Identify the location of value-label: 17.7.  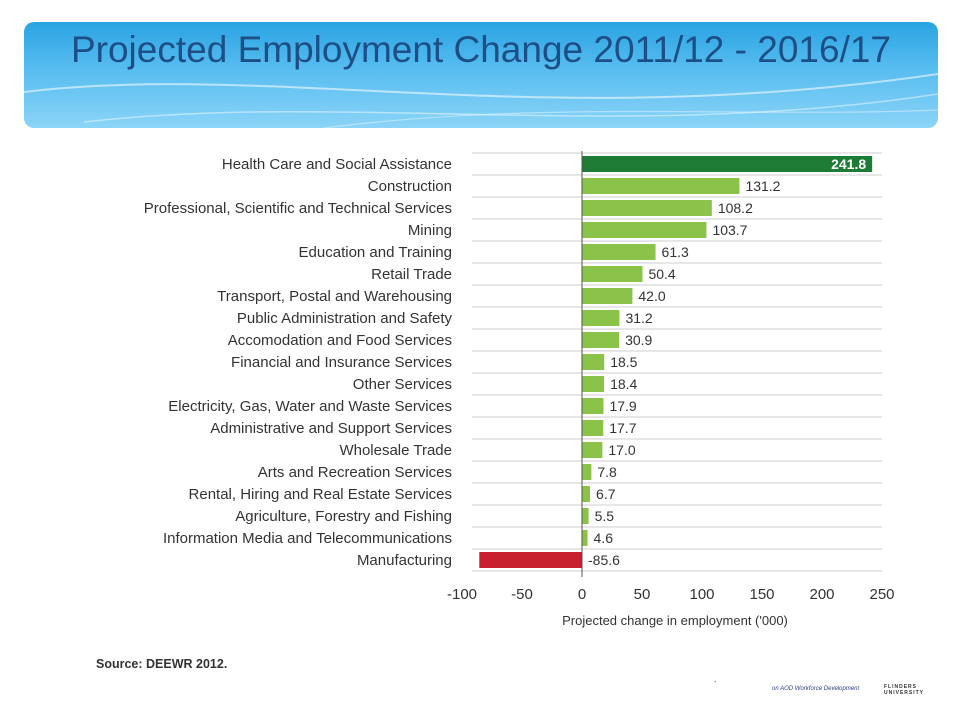
(622, 428).